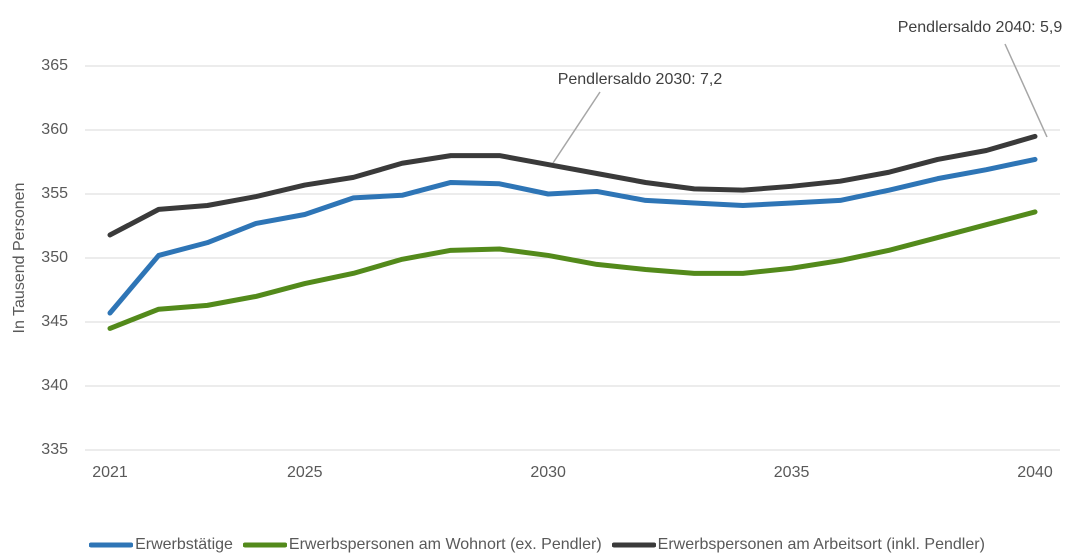 The image size is (1074, 556). What do you see at coordinates (548, 472) in the screenshot?
I see `x-tick-label: 2030` at bounding box center [548, 472].